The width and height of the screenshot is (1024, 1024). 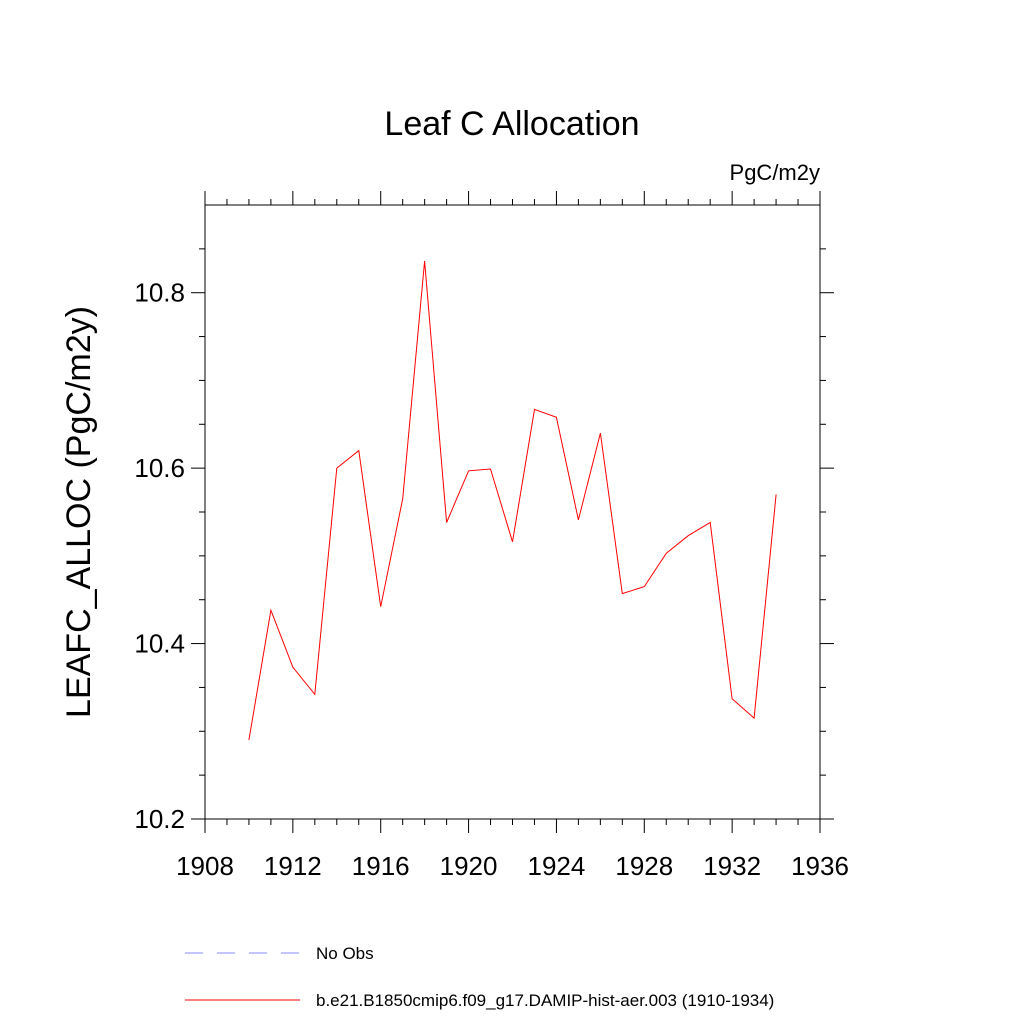 What do you see at coordinates (293, 866) in the screenshot?
I see `x-tick-label: 1912` at bounding box center [293, 866].